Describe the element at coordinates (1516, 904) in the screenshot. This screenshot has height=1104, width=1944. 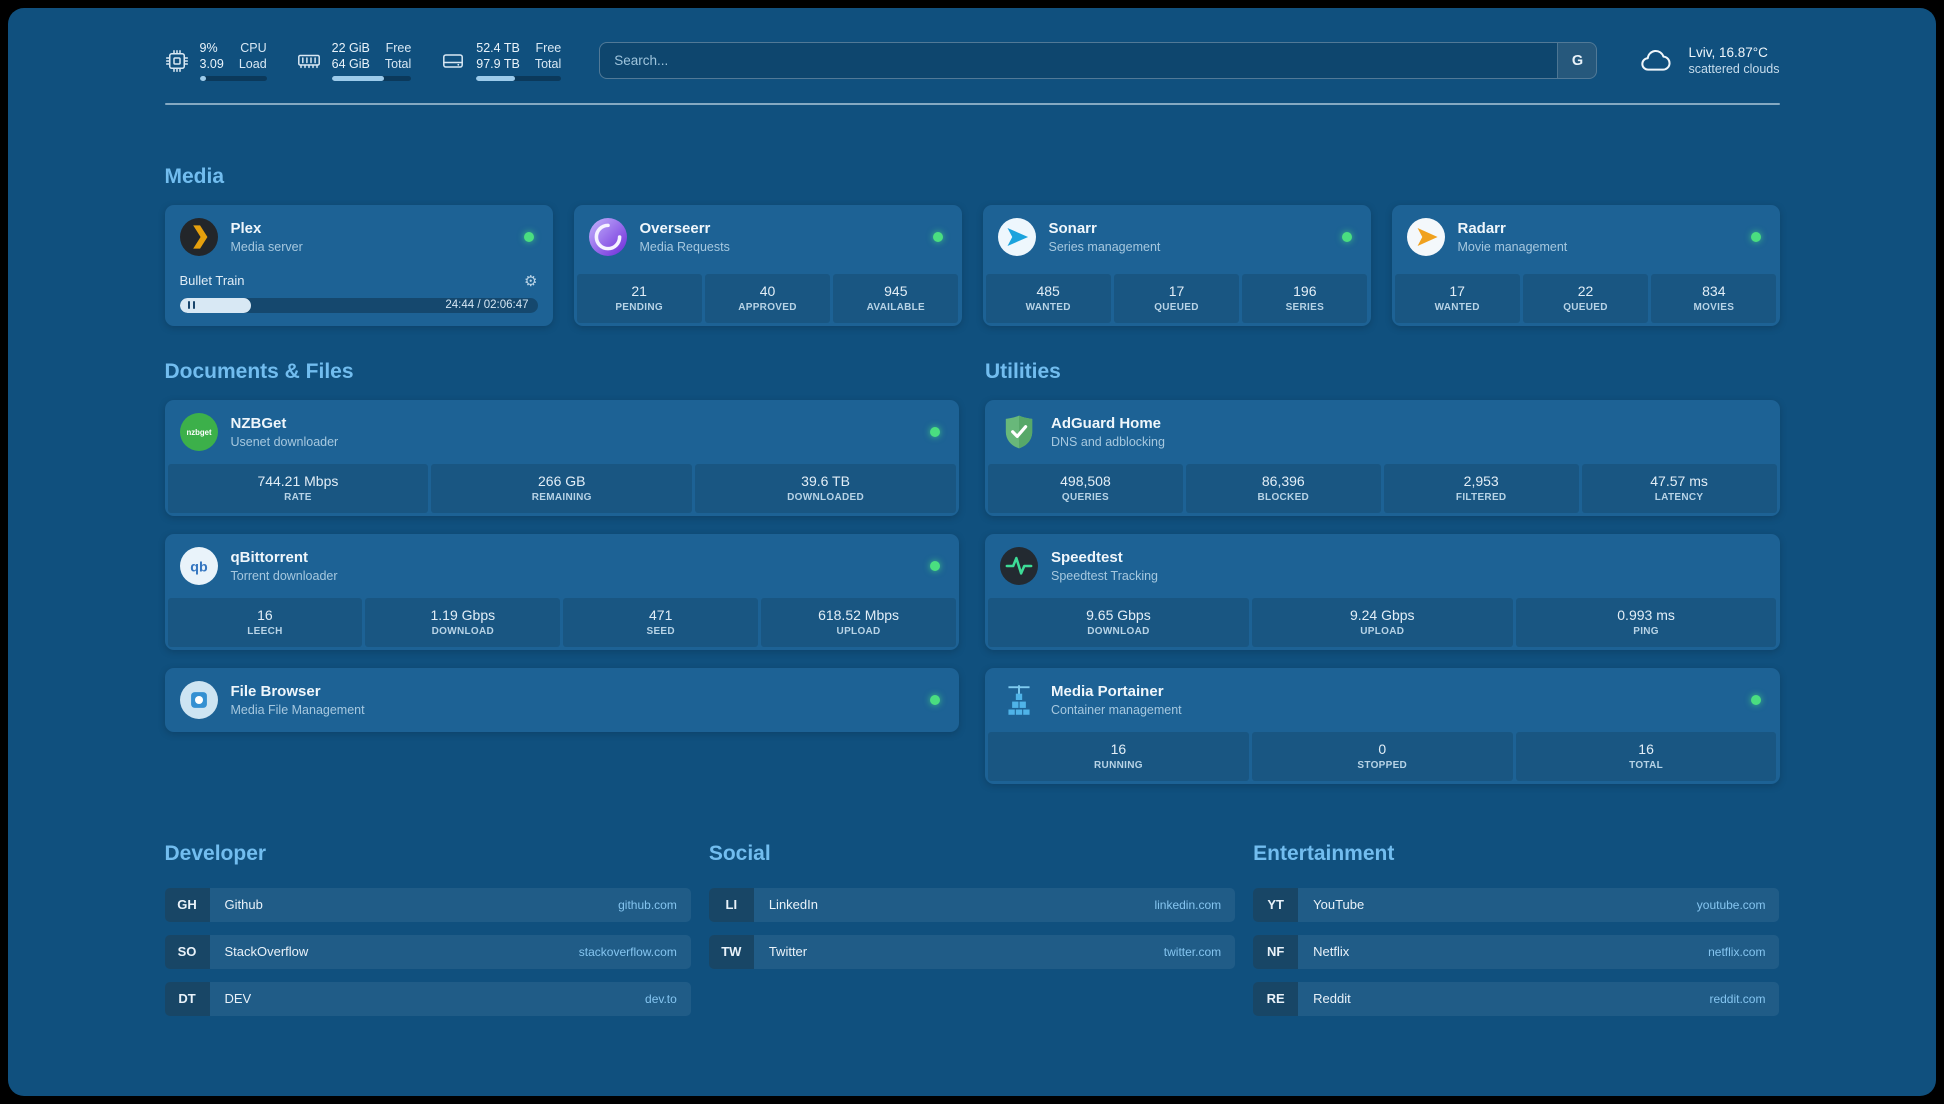
I see `bookmark-youtube: YT YouTube youtube.com` at that location.